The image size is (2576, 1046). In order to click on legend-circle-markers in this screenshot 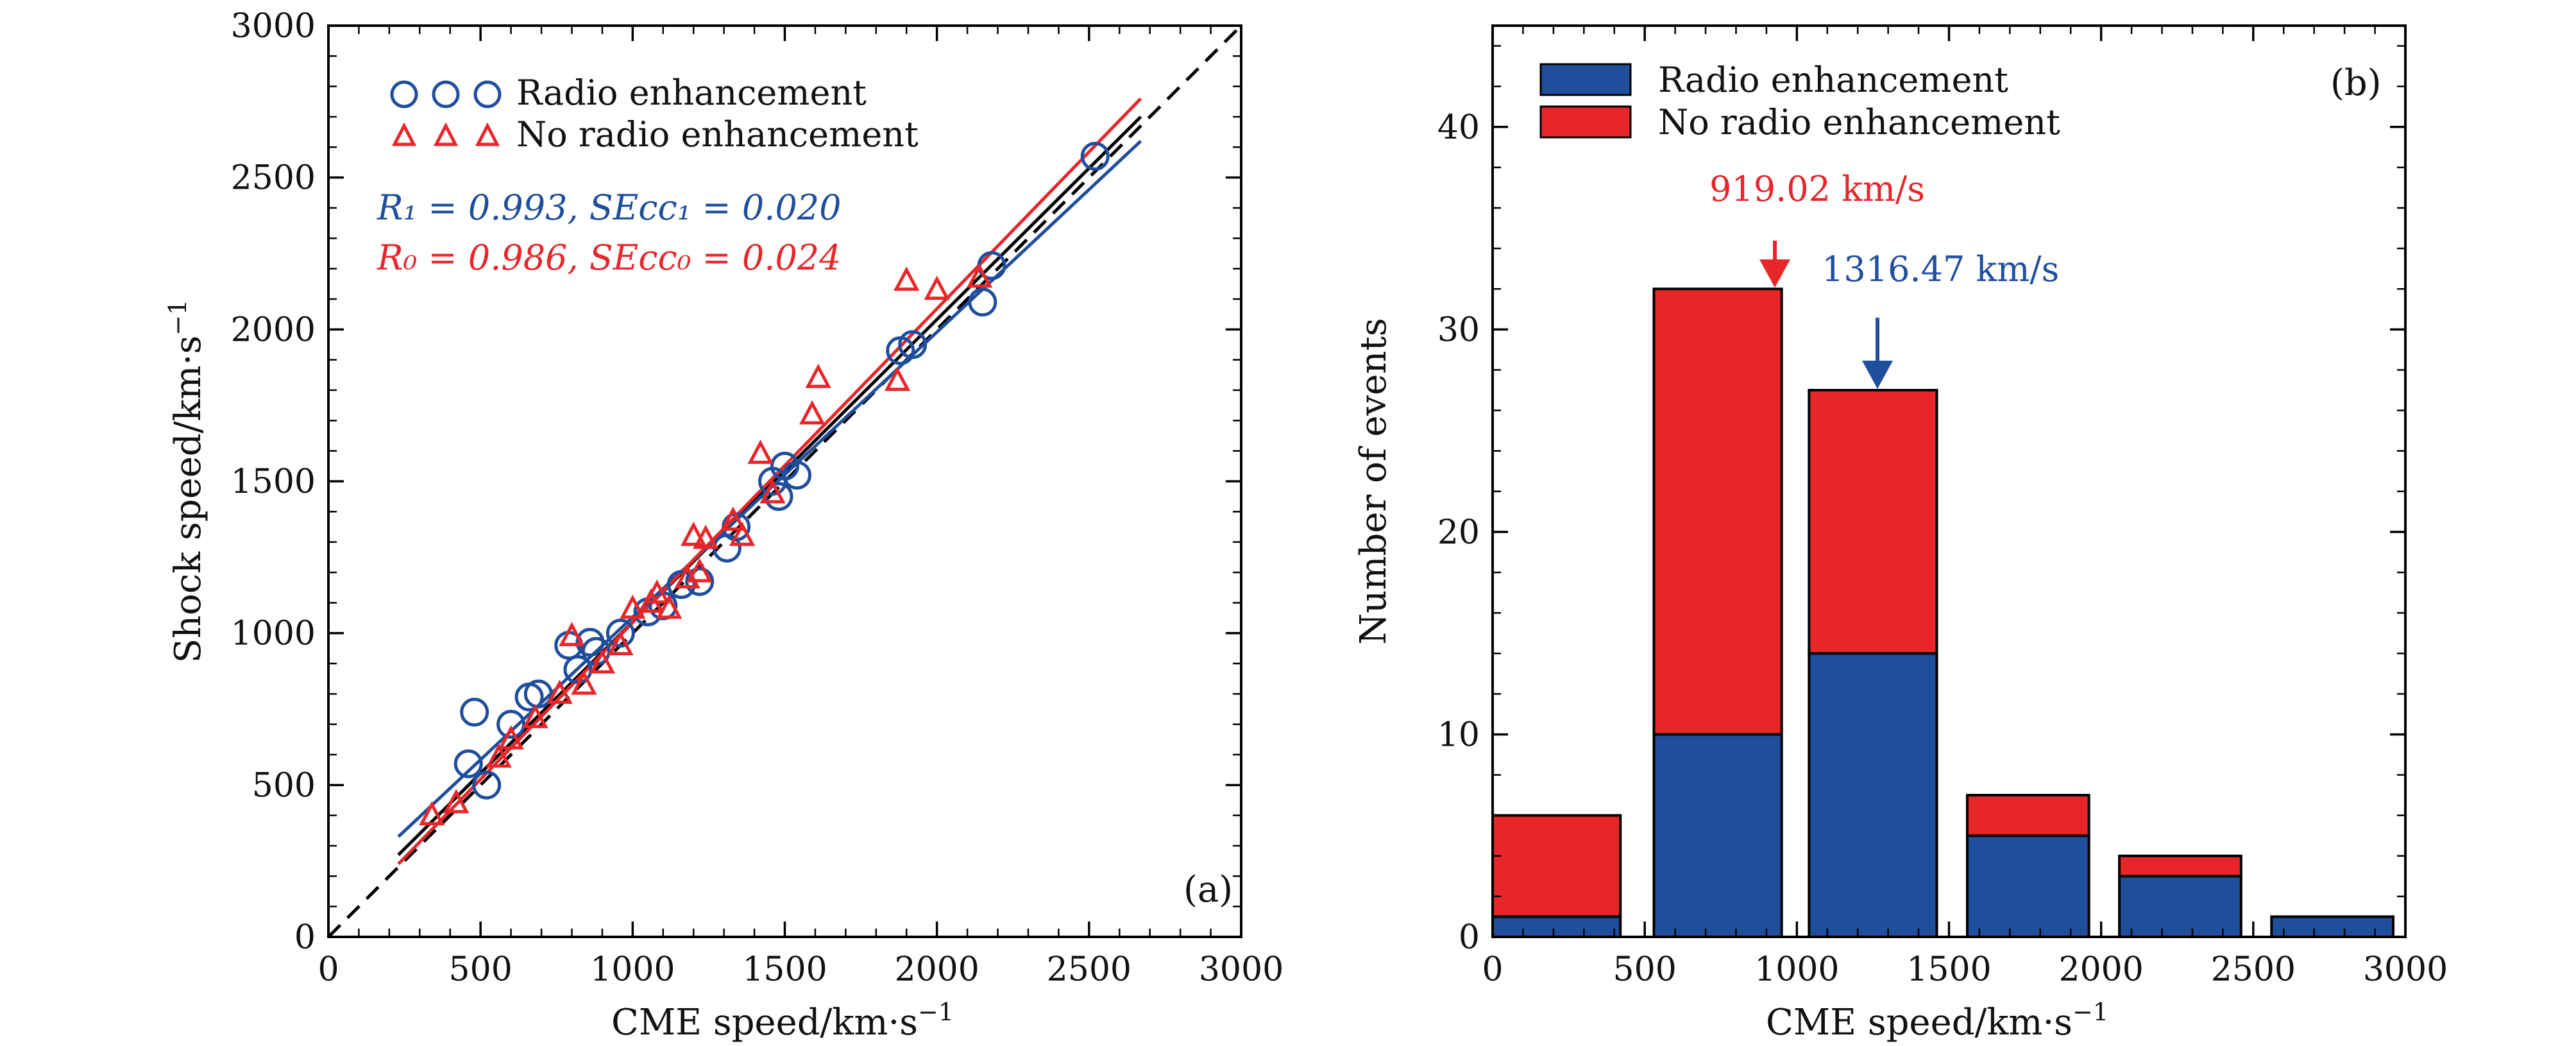, I will do `click(446, 94)`.